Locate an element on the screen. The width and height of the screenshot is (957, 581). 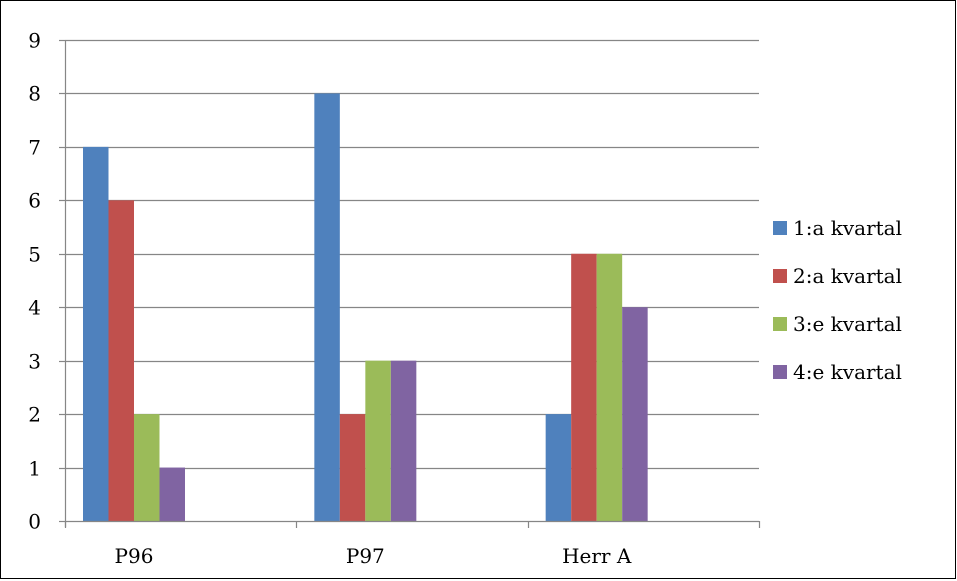
y-tick-label: 2 is located at coordinates (34, 415).